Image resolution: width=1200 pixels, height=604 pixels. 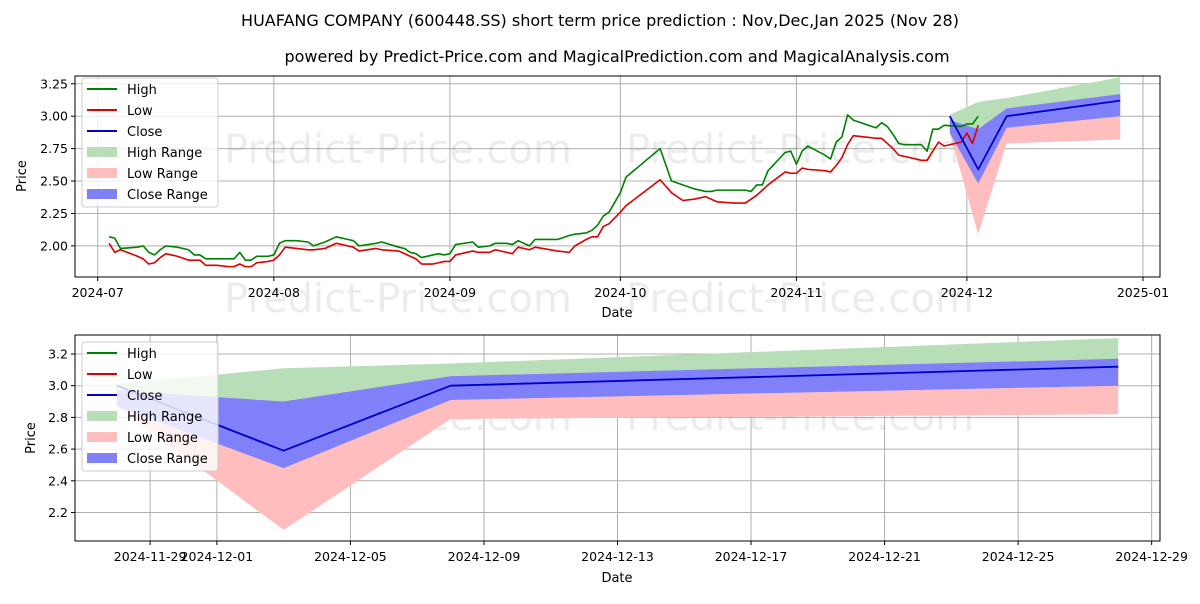 I want to click on top-x-tick-label: 2025-01, so click(x=1143, y=292).